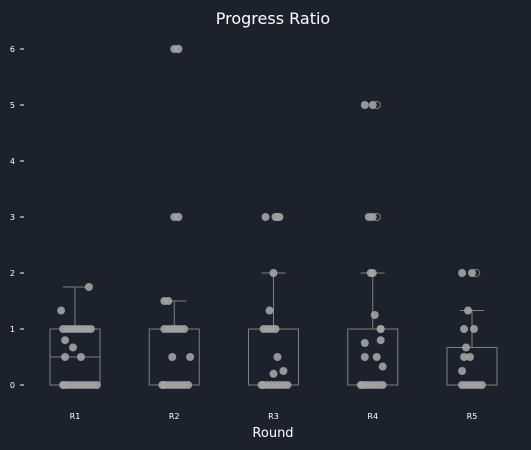 The height and width of the screenshot is (450, 531). Describe the element at coordinates (12, 217) in the screenshot. I see `y-tick-label: 3` at that location.